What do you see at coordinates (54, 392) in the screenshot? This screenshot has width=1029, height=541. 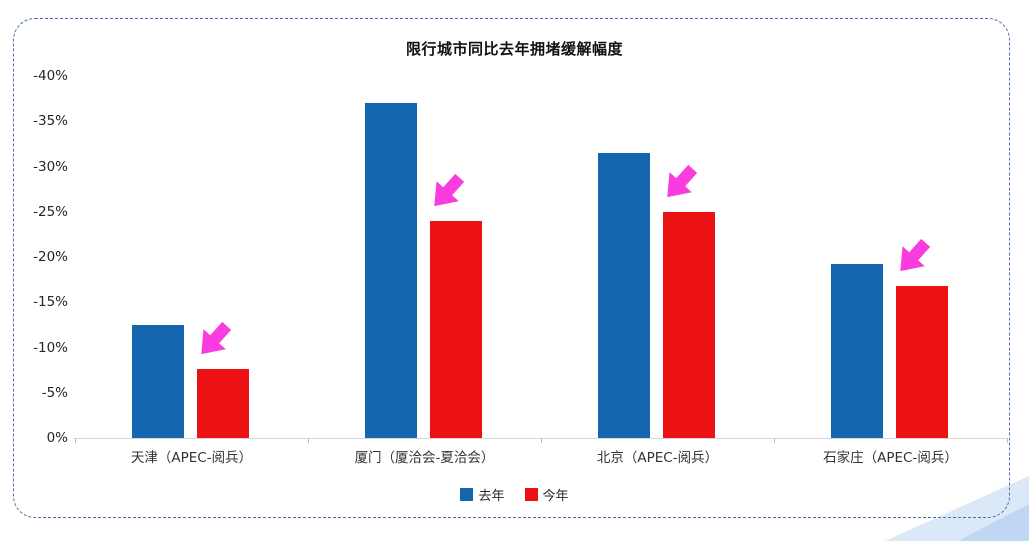 I see `y-axis-tick-label: -5%` at bounding box center [54, 392].